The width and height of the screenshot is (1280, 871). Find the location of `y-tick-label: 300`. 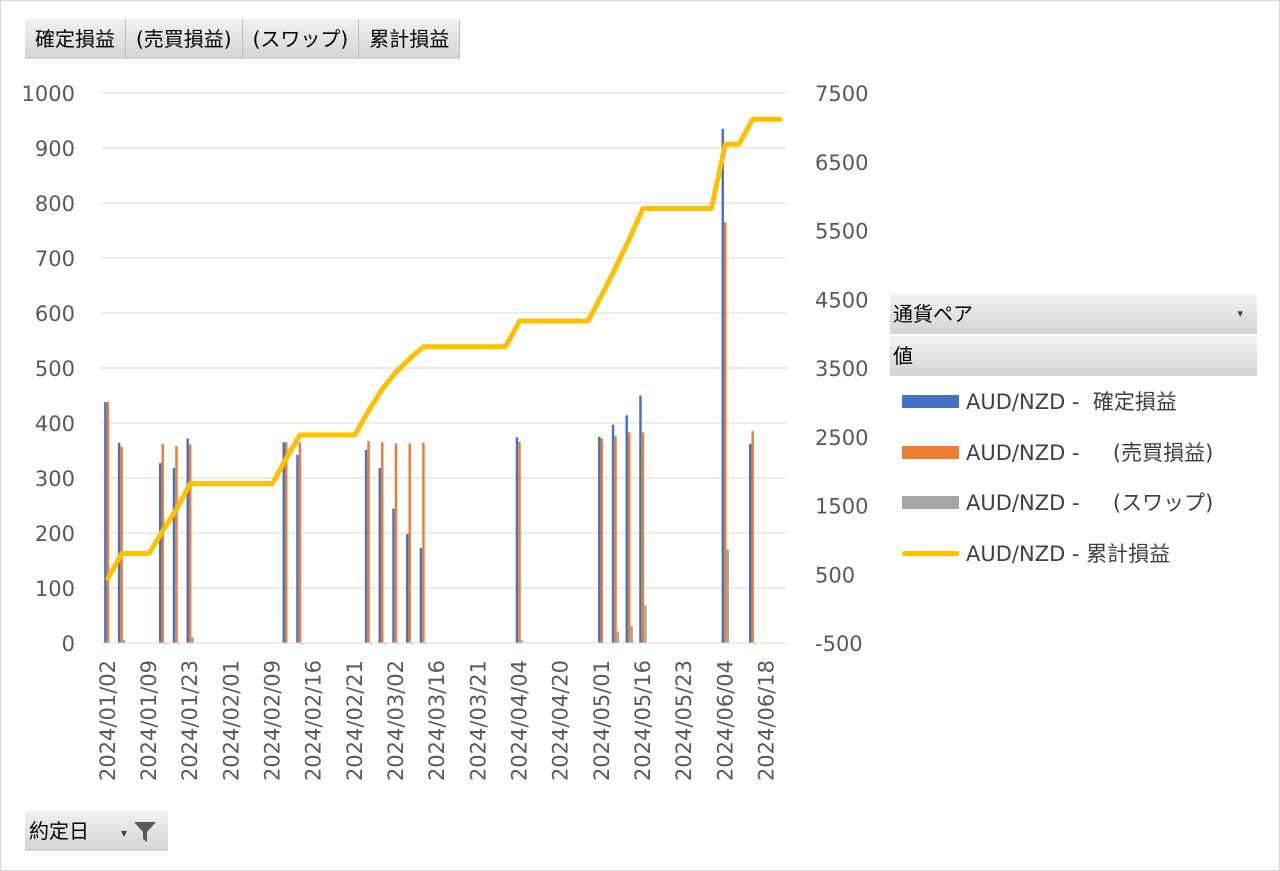

y-tick-label: 300 is located at coordinates (55, 479).